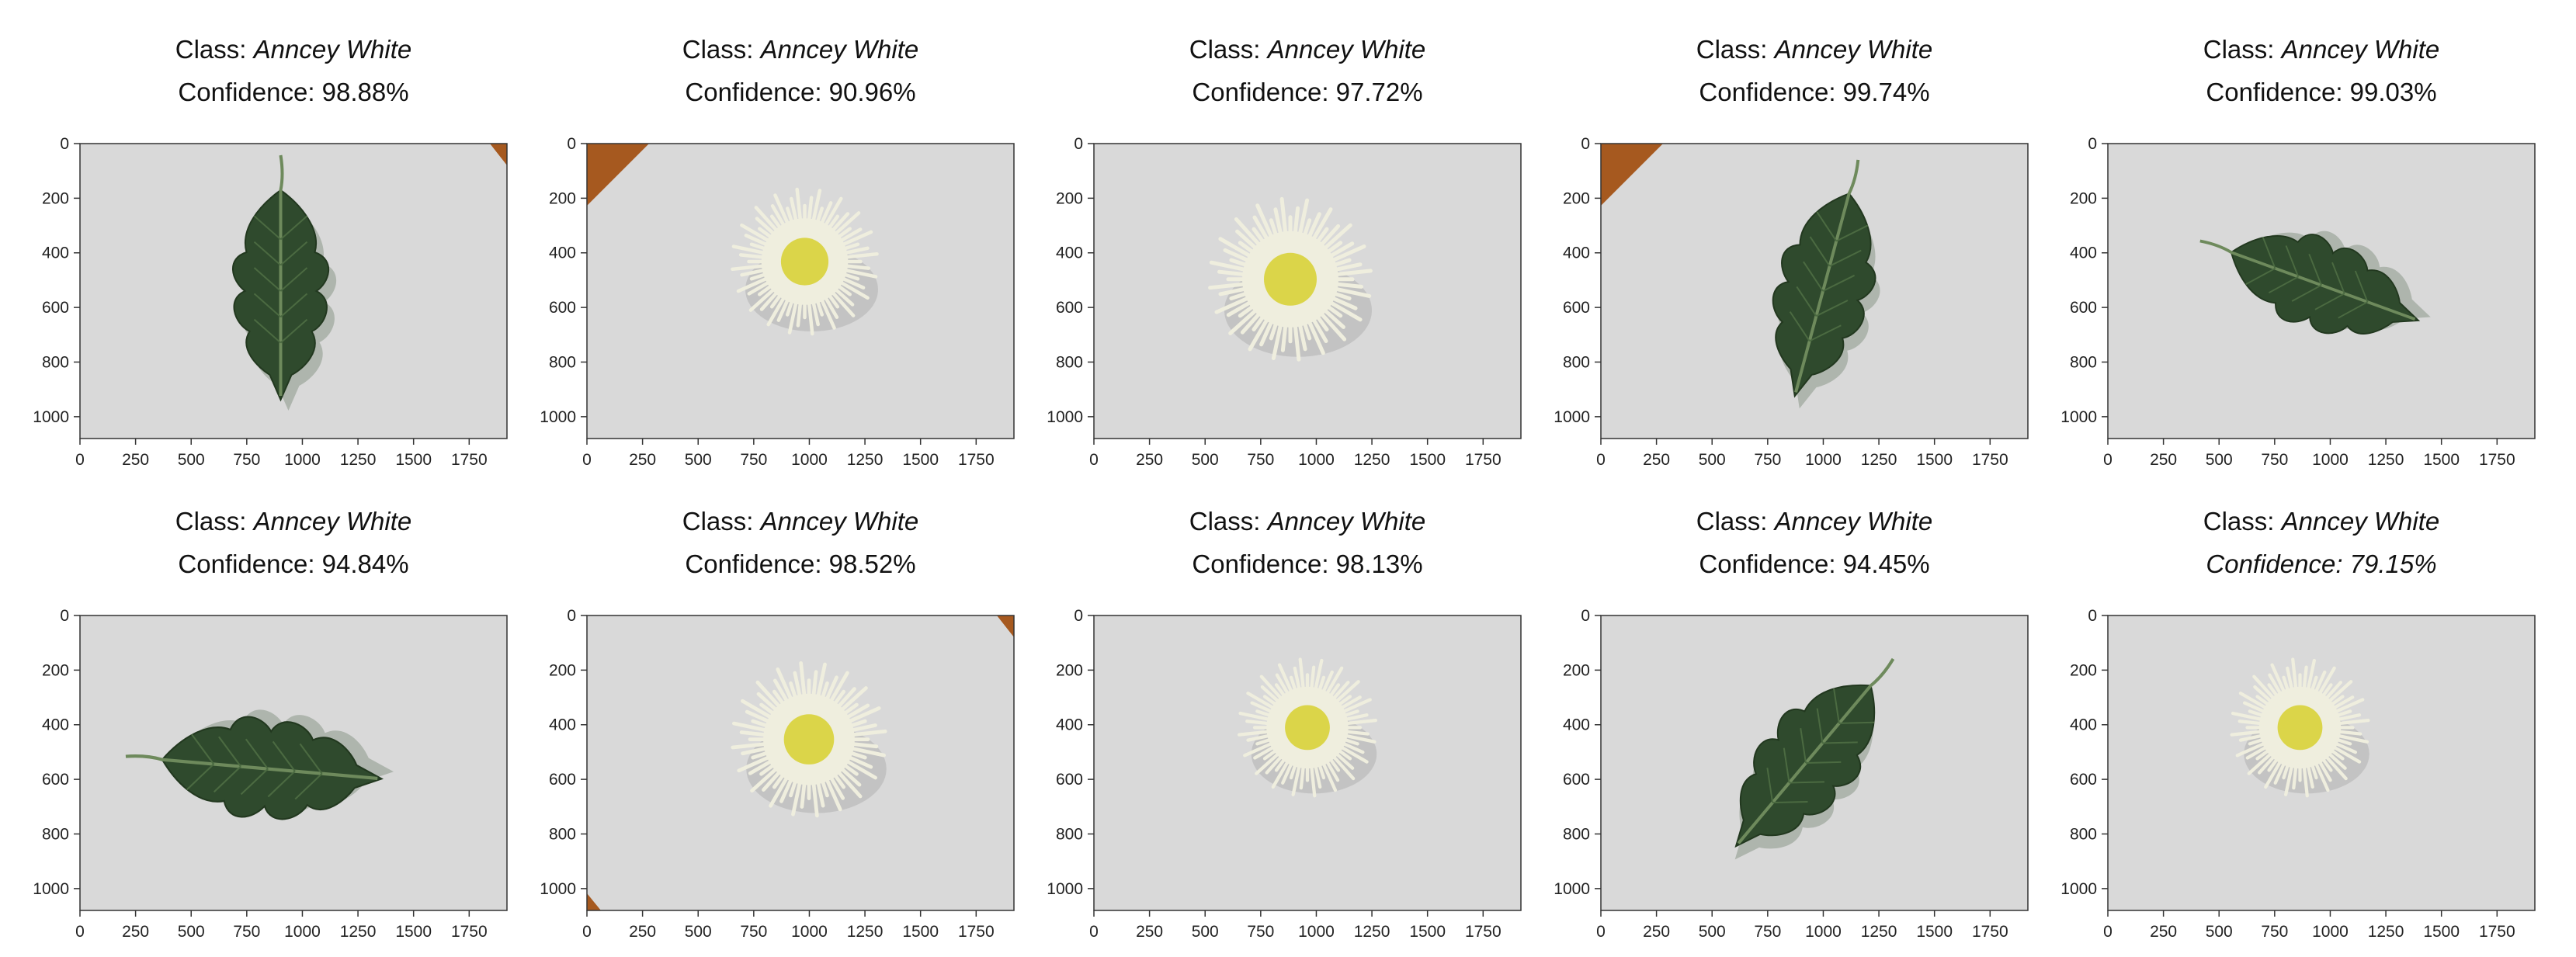 The width and height of the screenshot is (2576, 957). I want to click on panel-confidence-title: Confidence: 97.72%, so click(1307, 92).